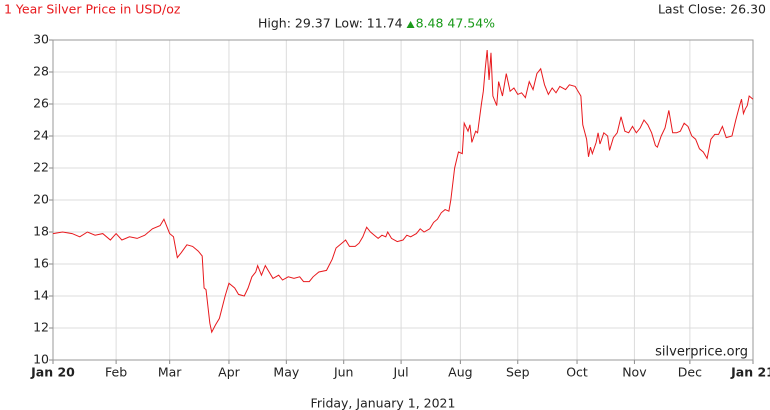 The image size is (770, 410). Describe the element at coordinates (286, 372) in the screenshot. I see `x-tick-label: May` at that location.